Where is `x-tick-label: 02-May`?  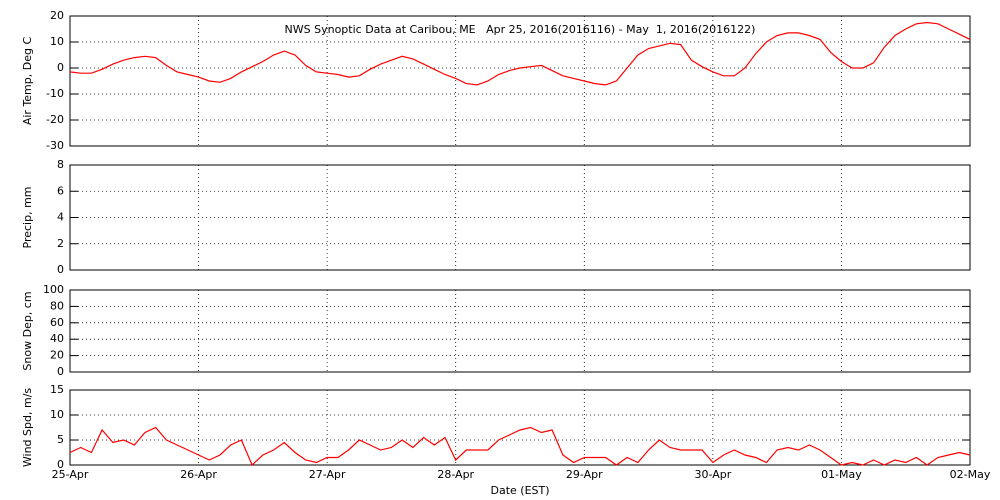
x-tick-label: 02-May is located at coordinates (970, 474).